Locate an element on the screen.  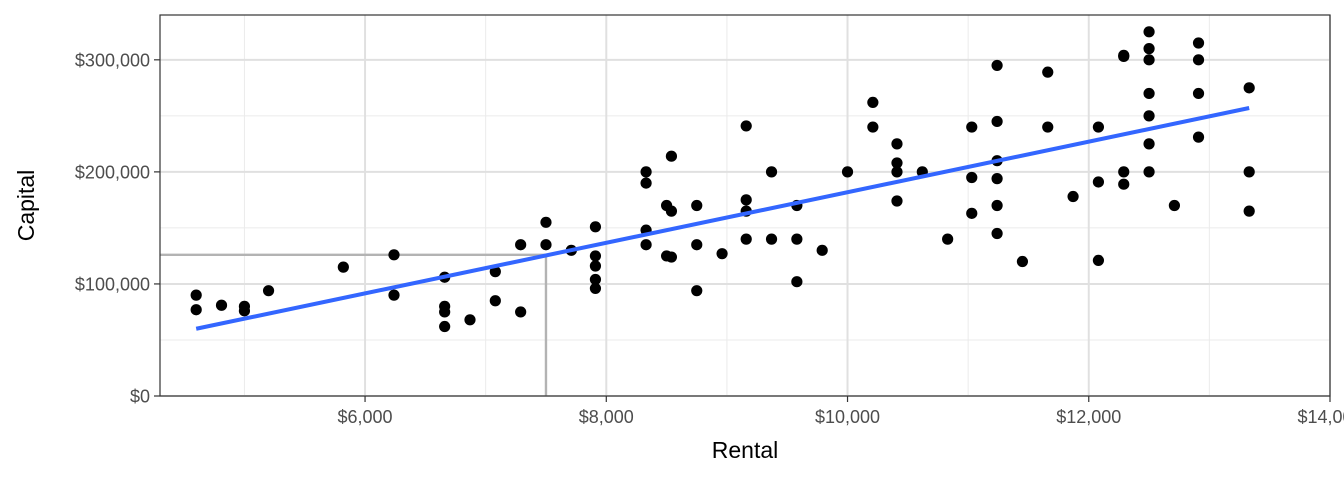
x-tick-label: $6,000 is located at coordinates (365, 417).